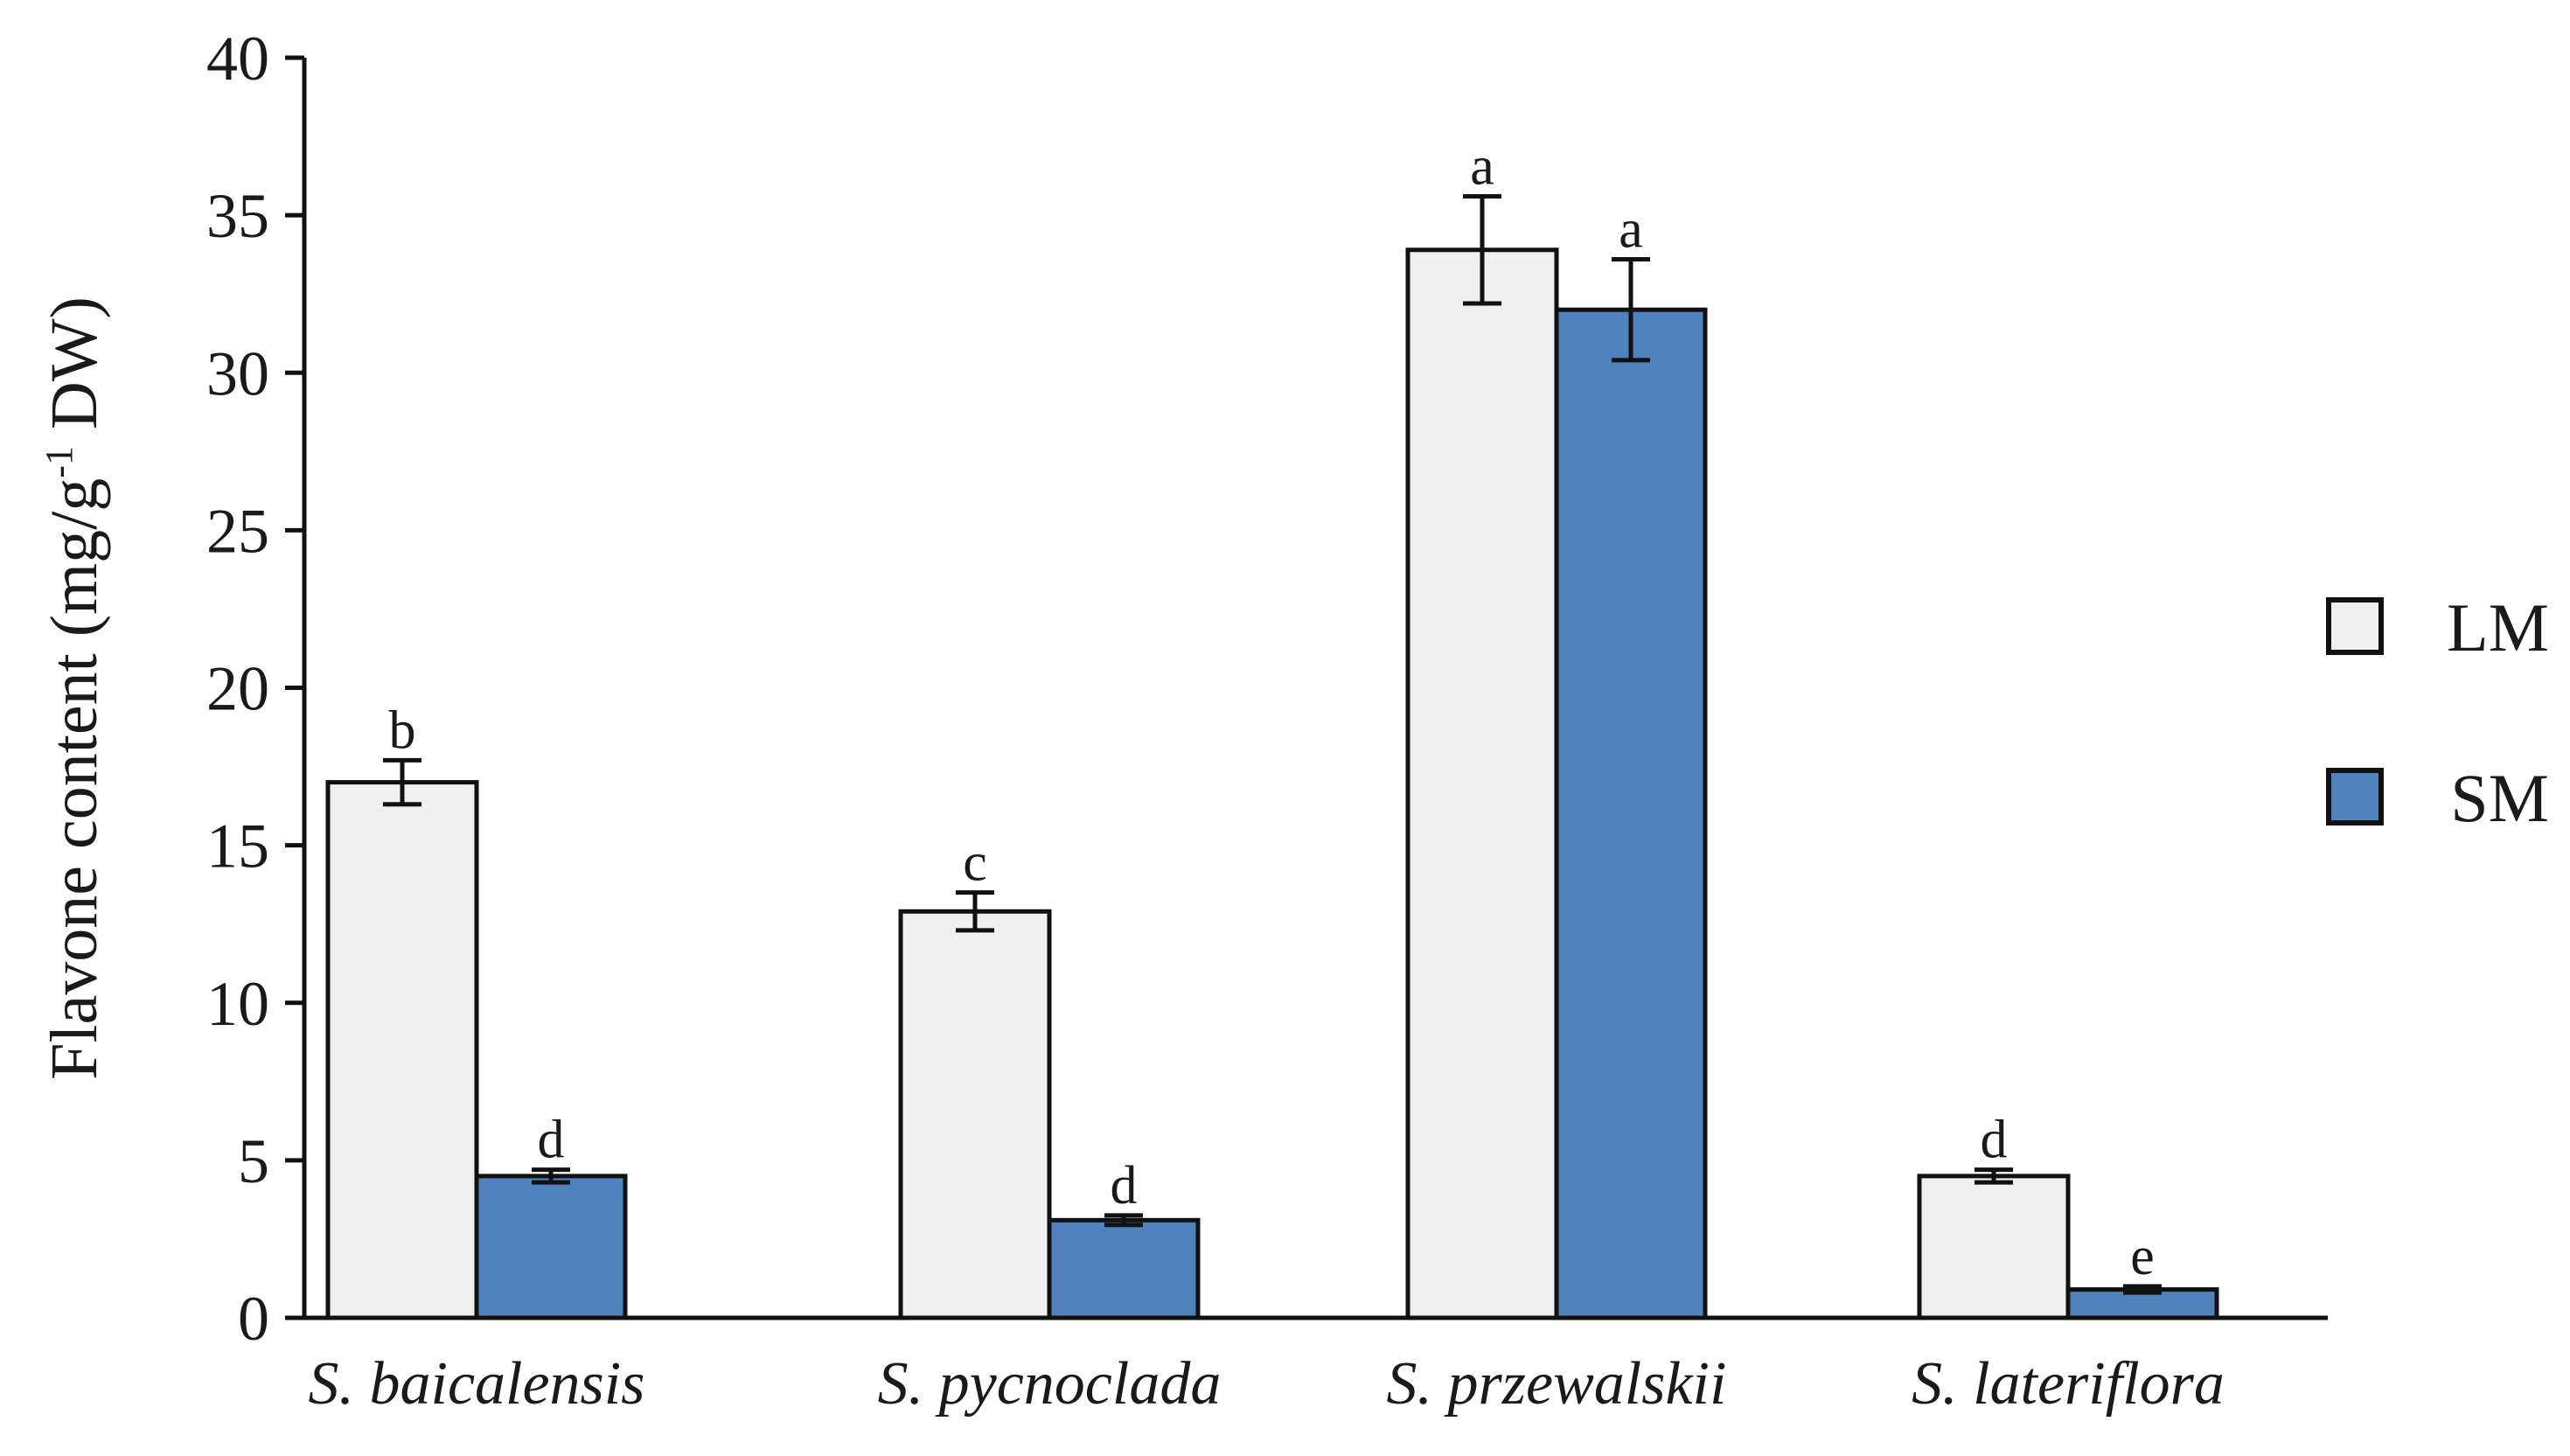  Describe the element at coordinates (2142, 1256) in the screenshot. I see `significance-label: e` at that location.